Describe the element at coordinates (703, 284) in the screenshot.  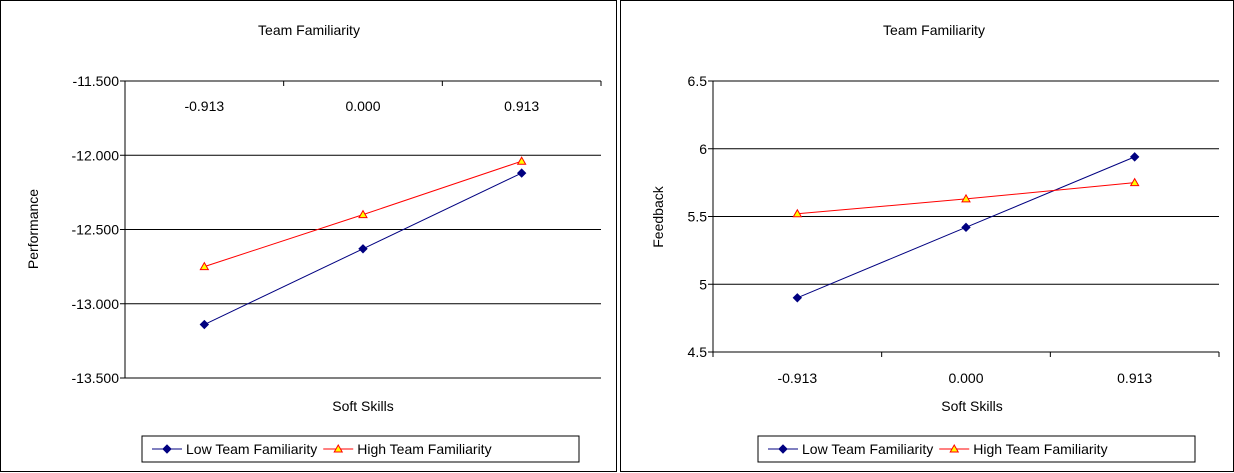
I see `y-tick-label: 5` at that location.